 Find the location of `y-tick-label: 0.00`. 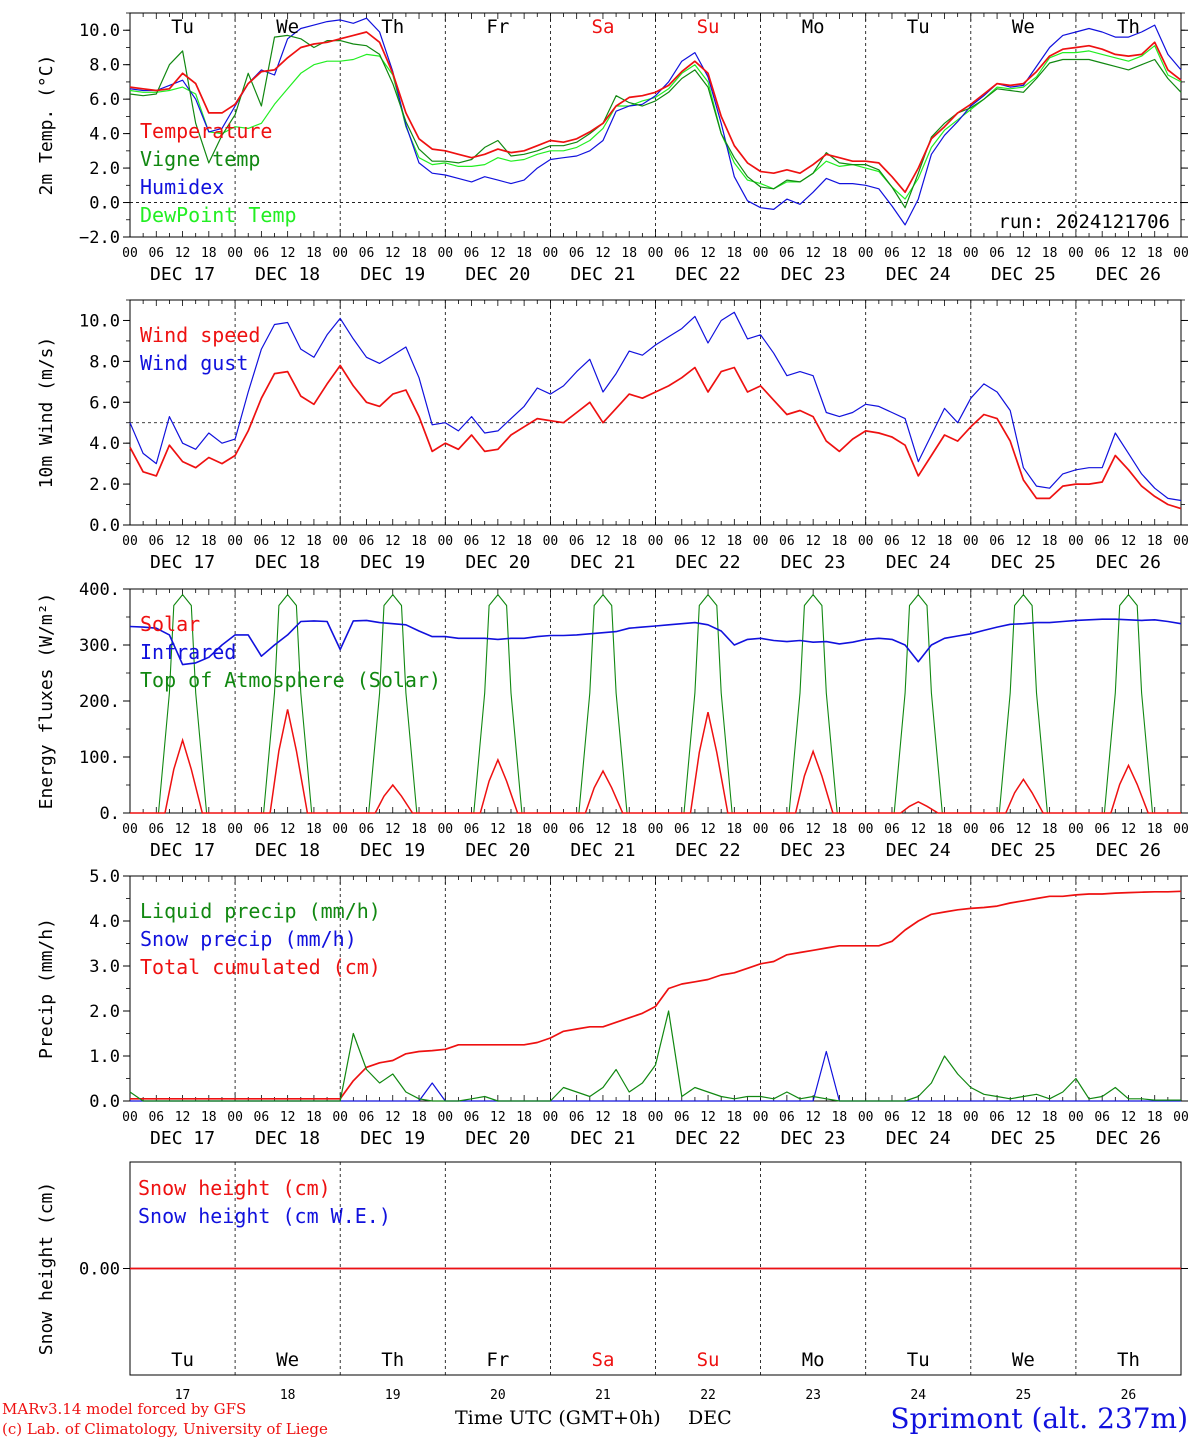

y-tick-label: 0.00 is located at coordinates (99, 1270).